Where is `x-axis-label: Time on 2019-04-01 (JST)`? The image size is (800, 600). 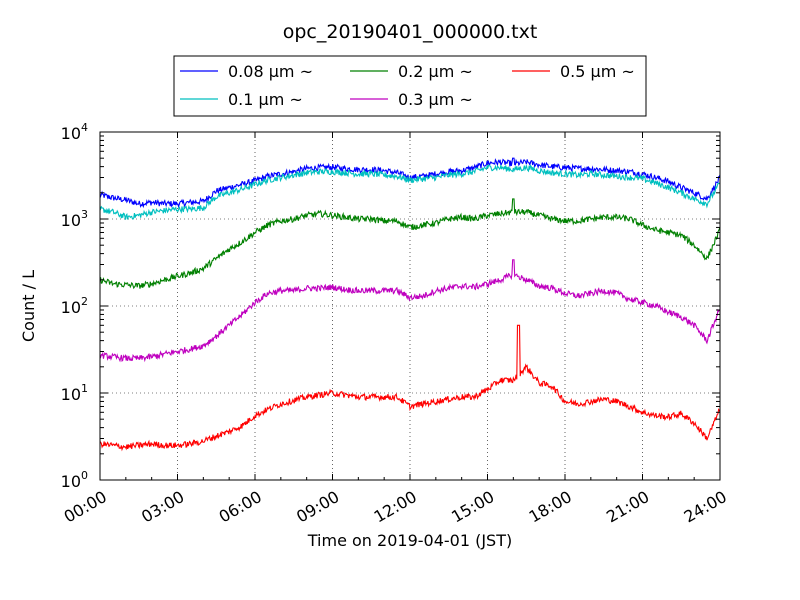
x-axis-label: Time on 2019-04-01 (JST) is located at coordinates (409, 540).